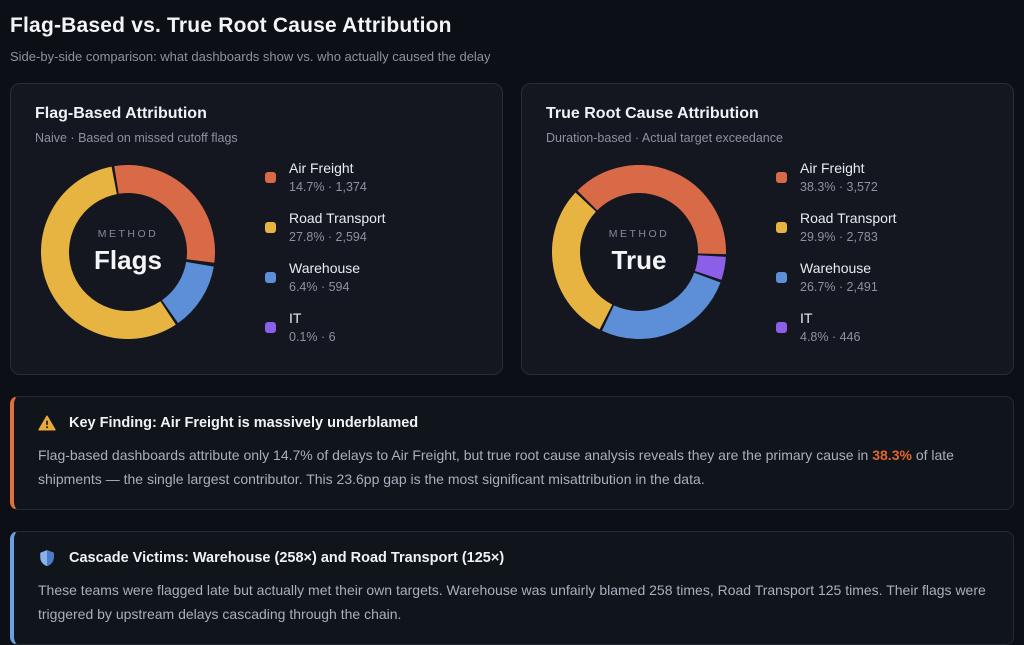 The height and width of the screenshot is (645, 1024). I want to click on donut-svg-true, so click(639, 252).